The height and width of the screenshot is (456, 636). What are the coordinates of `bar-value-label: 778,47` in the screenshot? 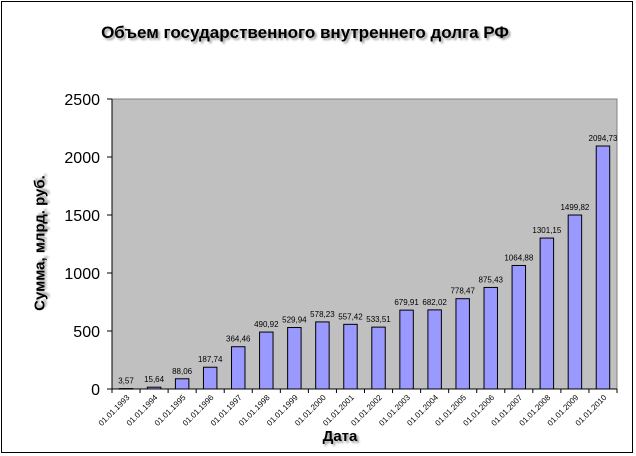 It's located at (462, 291).